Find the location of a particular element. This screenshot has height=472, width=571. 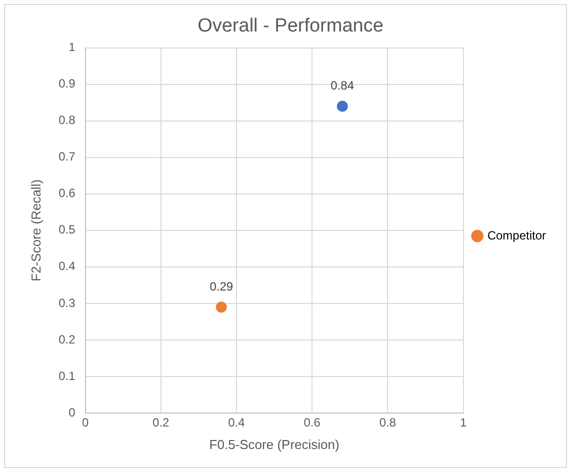

x-axis-title: F0.5-Score (Precision) is located at coordinates (274, 444).